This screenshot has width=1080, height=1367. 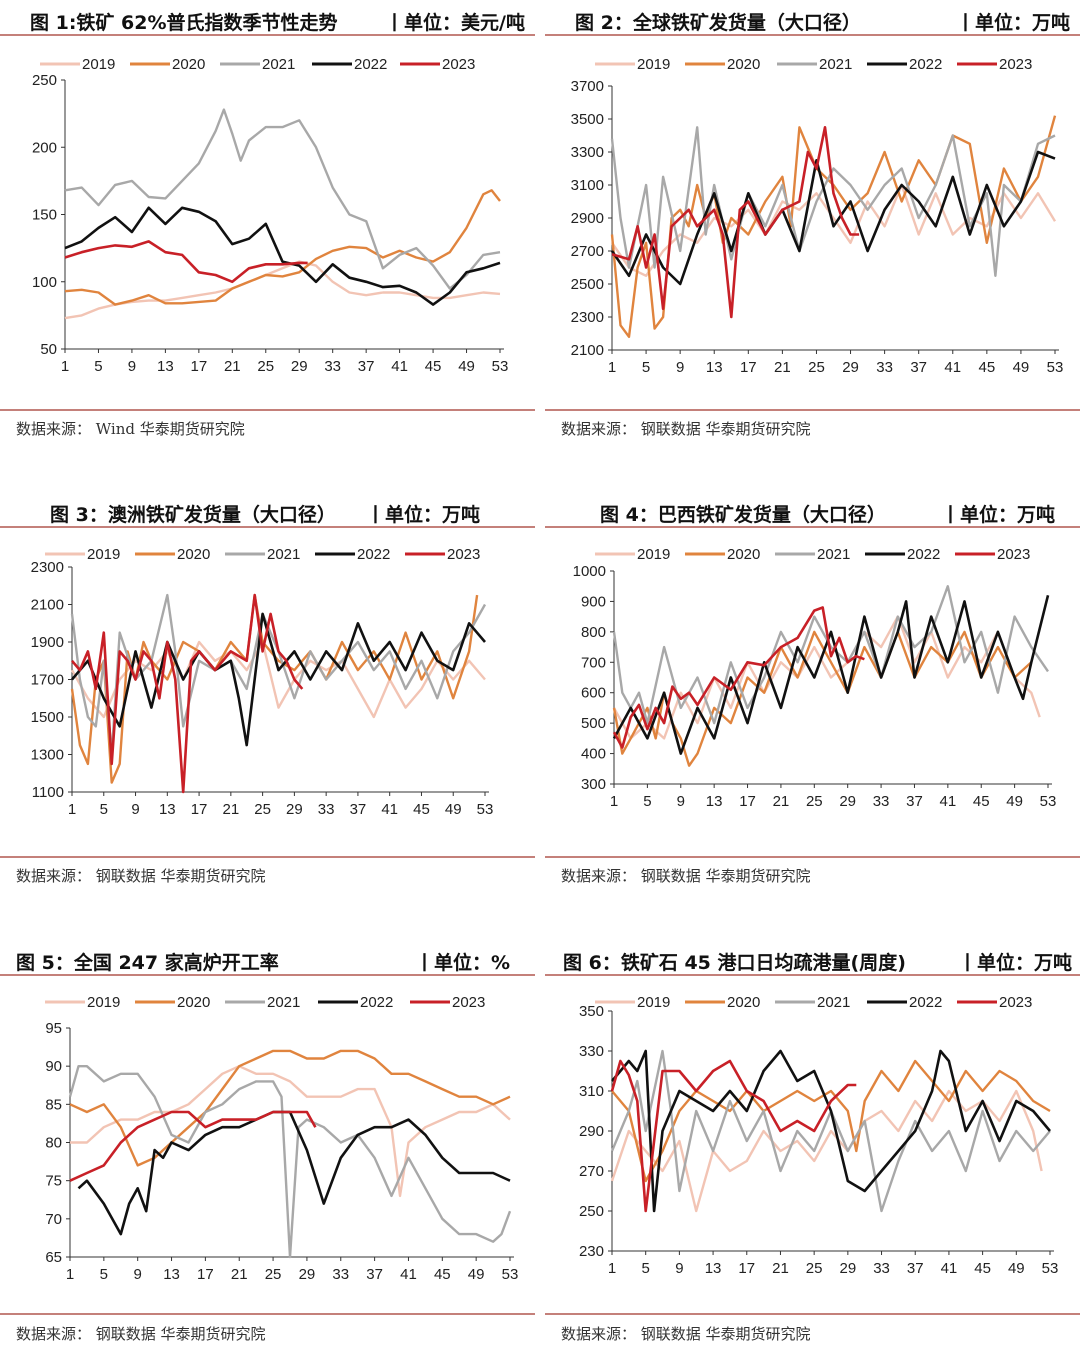 I want to click on chart-unit: 丨单位：万吨, so click(x=1014, y=963).